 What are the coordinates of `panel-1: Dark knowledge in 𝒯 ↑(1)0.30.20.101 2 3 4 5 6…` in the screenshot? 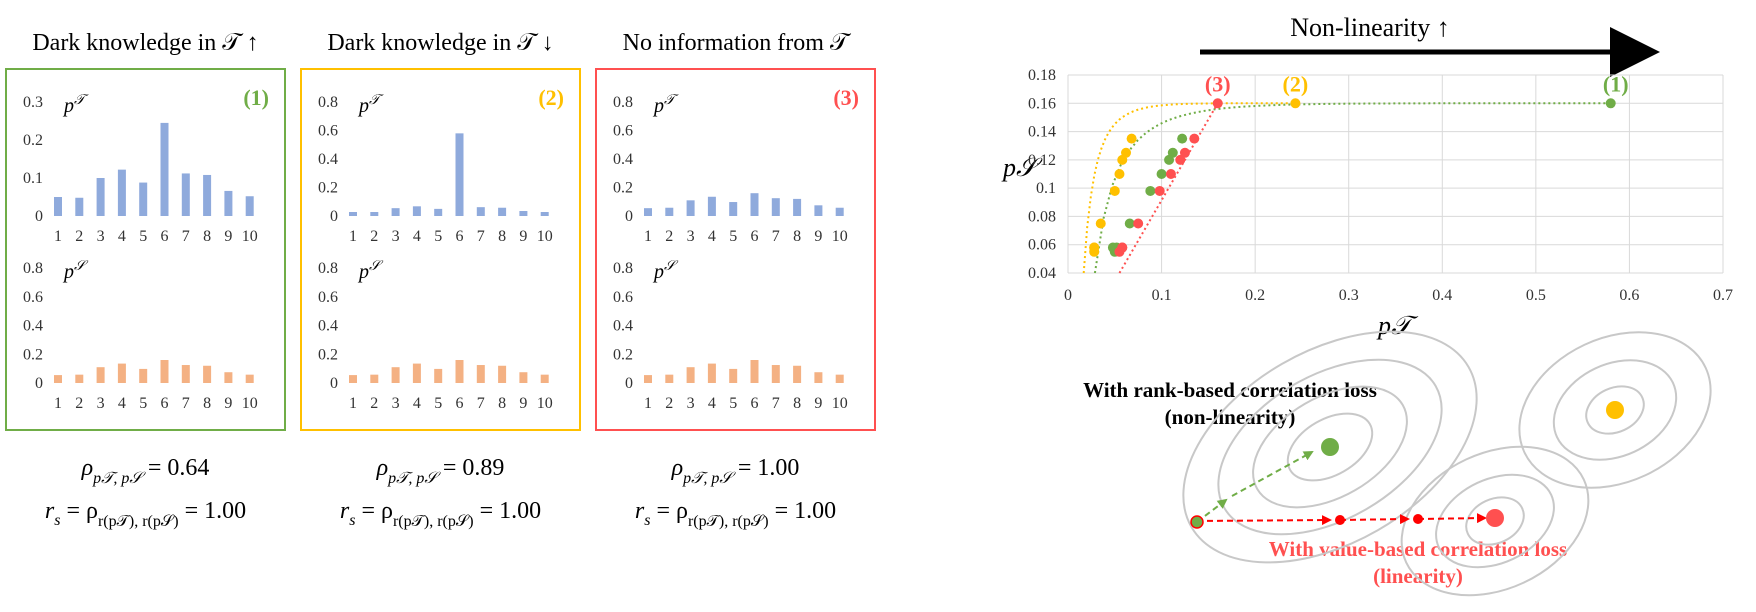 It's located at (145, 280).